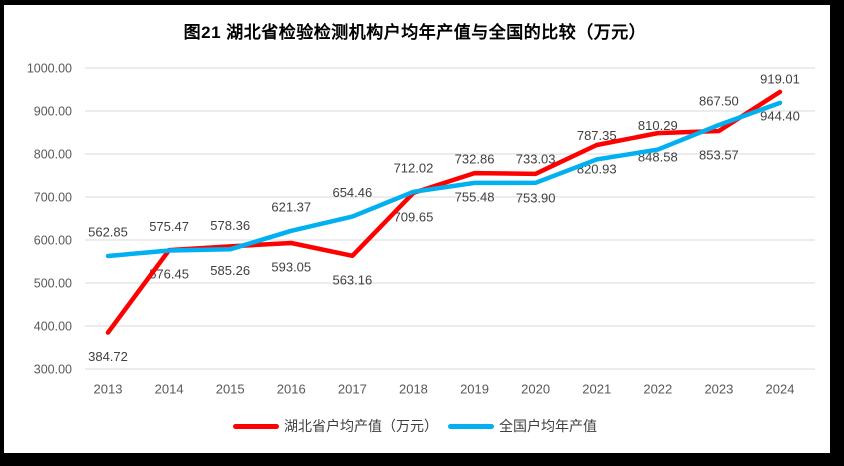 This screenshot has height=466, width=844. I want to click on y-axis-tick-label: 600.00, so click(53, 241).